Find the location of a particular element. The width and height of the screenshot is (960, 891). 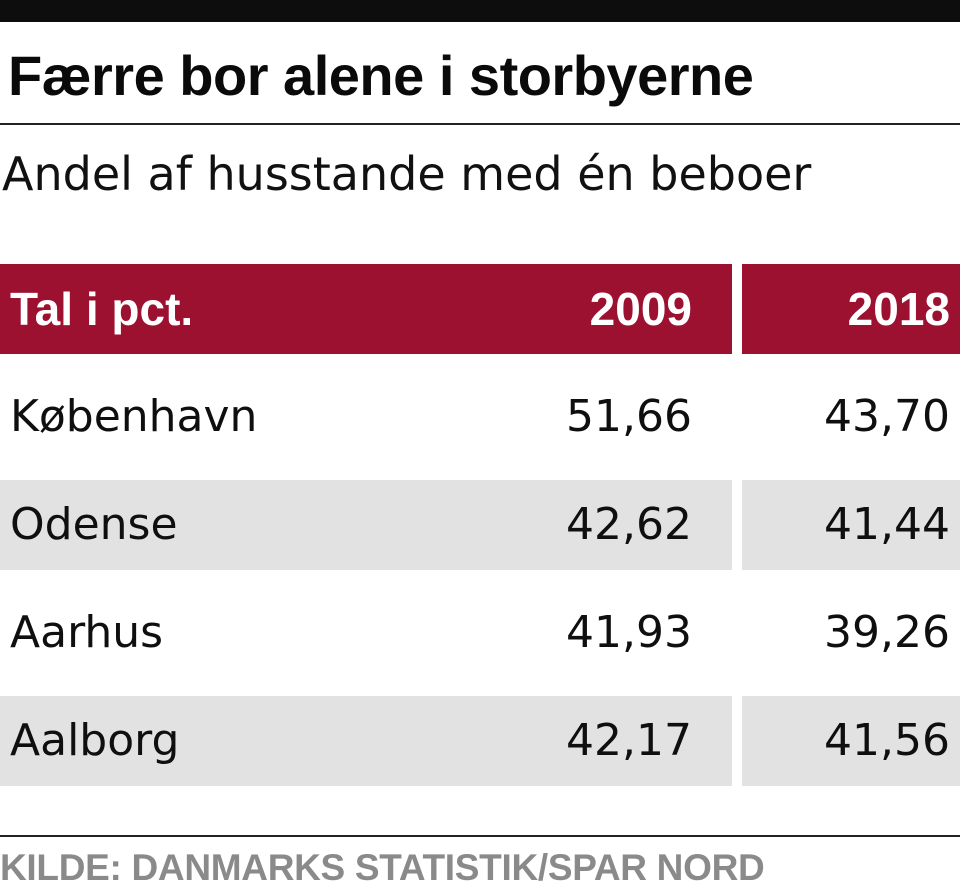

header-background-left is located at coordinates (366, 309).